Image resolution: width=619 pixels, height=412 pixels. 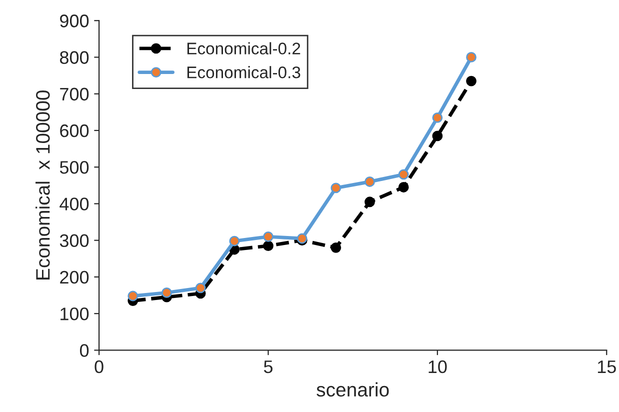 I want to click on x-tick-label: 0, so click(x=99, y=367).